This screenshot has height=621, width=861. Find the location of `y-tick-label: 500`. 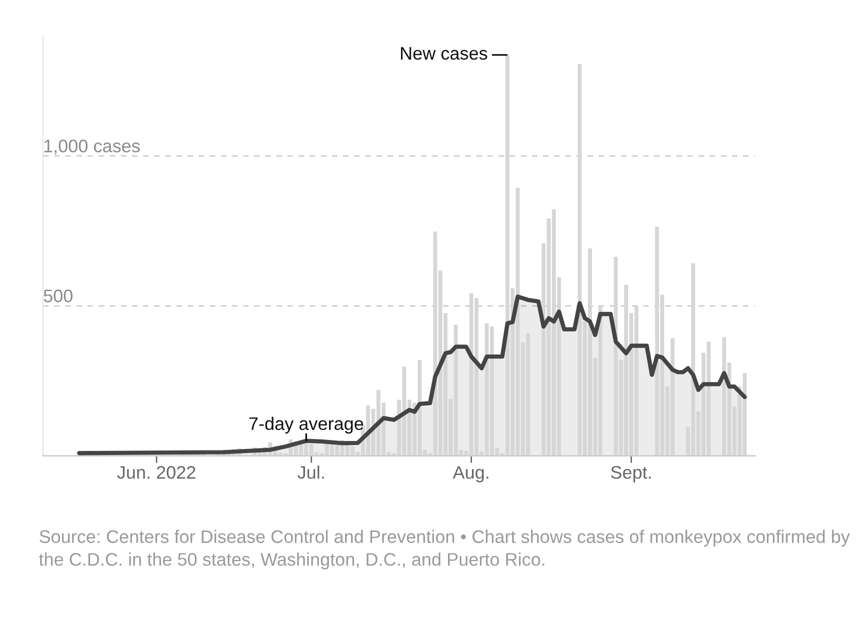

y-tick-label: 500 is located at coordinates (58, 296).